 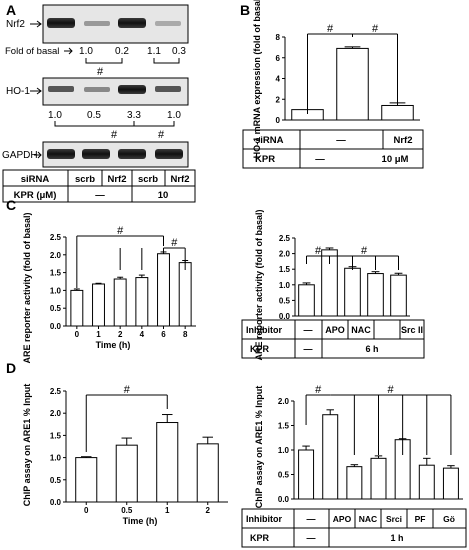 I want to click on ho1-fold-value: 1.0, so click(x=174, y=115).